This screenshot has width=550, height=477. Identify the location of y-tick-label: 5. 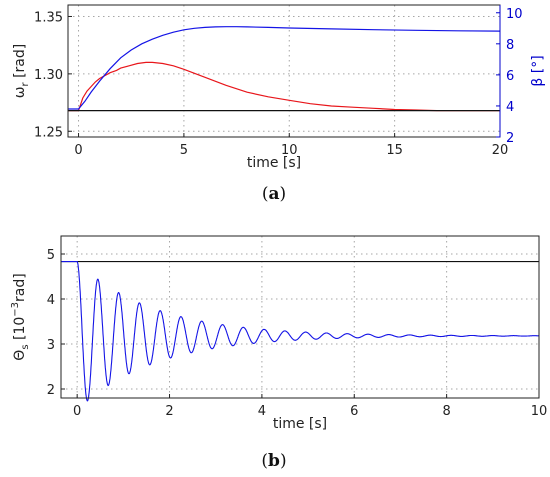
(51, 255).